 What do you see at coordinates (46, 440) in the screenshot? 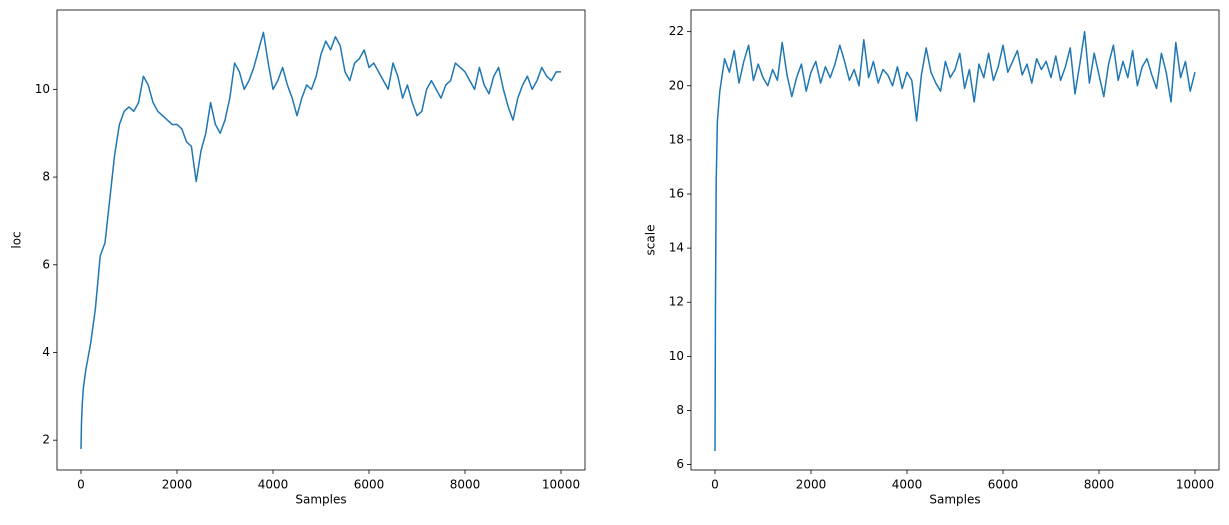
I see `y-tick-label: 2` at bounding box center [46, 440].